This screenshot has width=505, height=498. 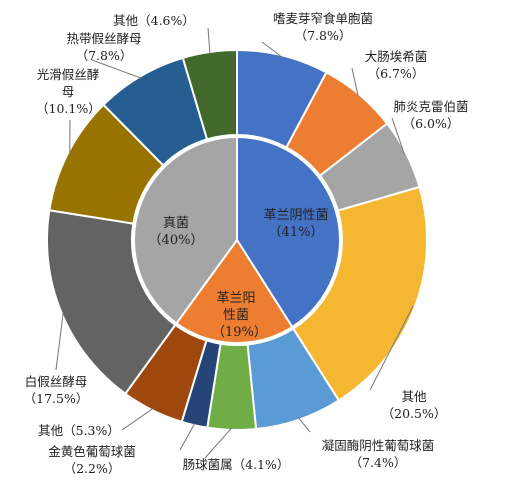 I want to click on value-label: （4.1%）, so click(x=261, y=464).